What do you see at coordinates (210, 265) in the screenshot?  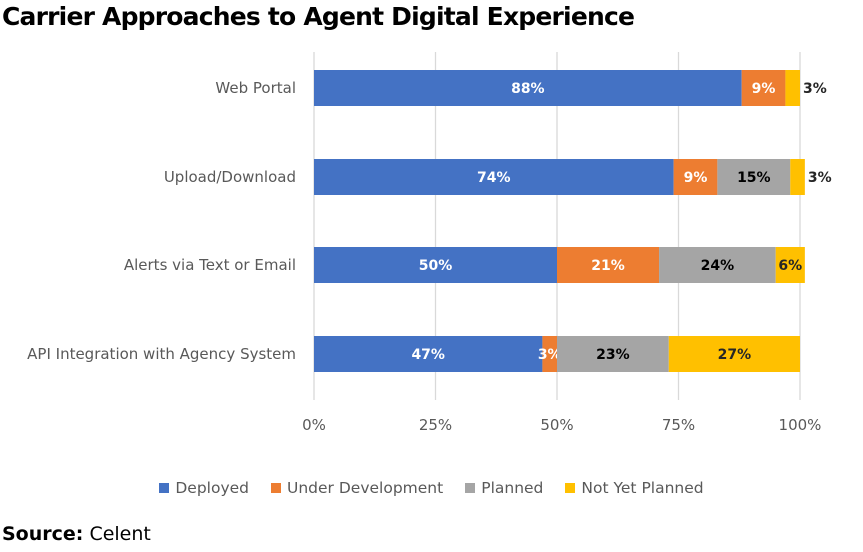 I see `category-label: Alerts via Text or Email` at bounding box center [210, 265].